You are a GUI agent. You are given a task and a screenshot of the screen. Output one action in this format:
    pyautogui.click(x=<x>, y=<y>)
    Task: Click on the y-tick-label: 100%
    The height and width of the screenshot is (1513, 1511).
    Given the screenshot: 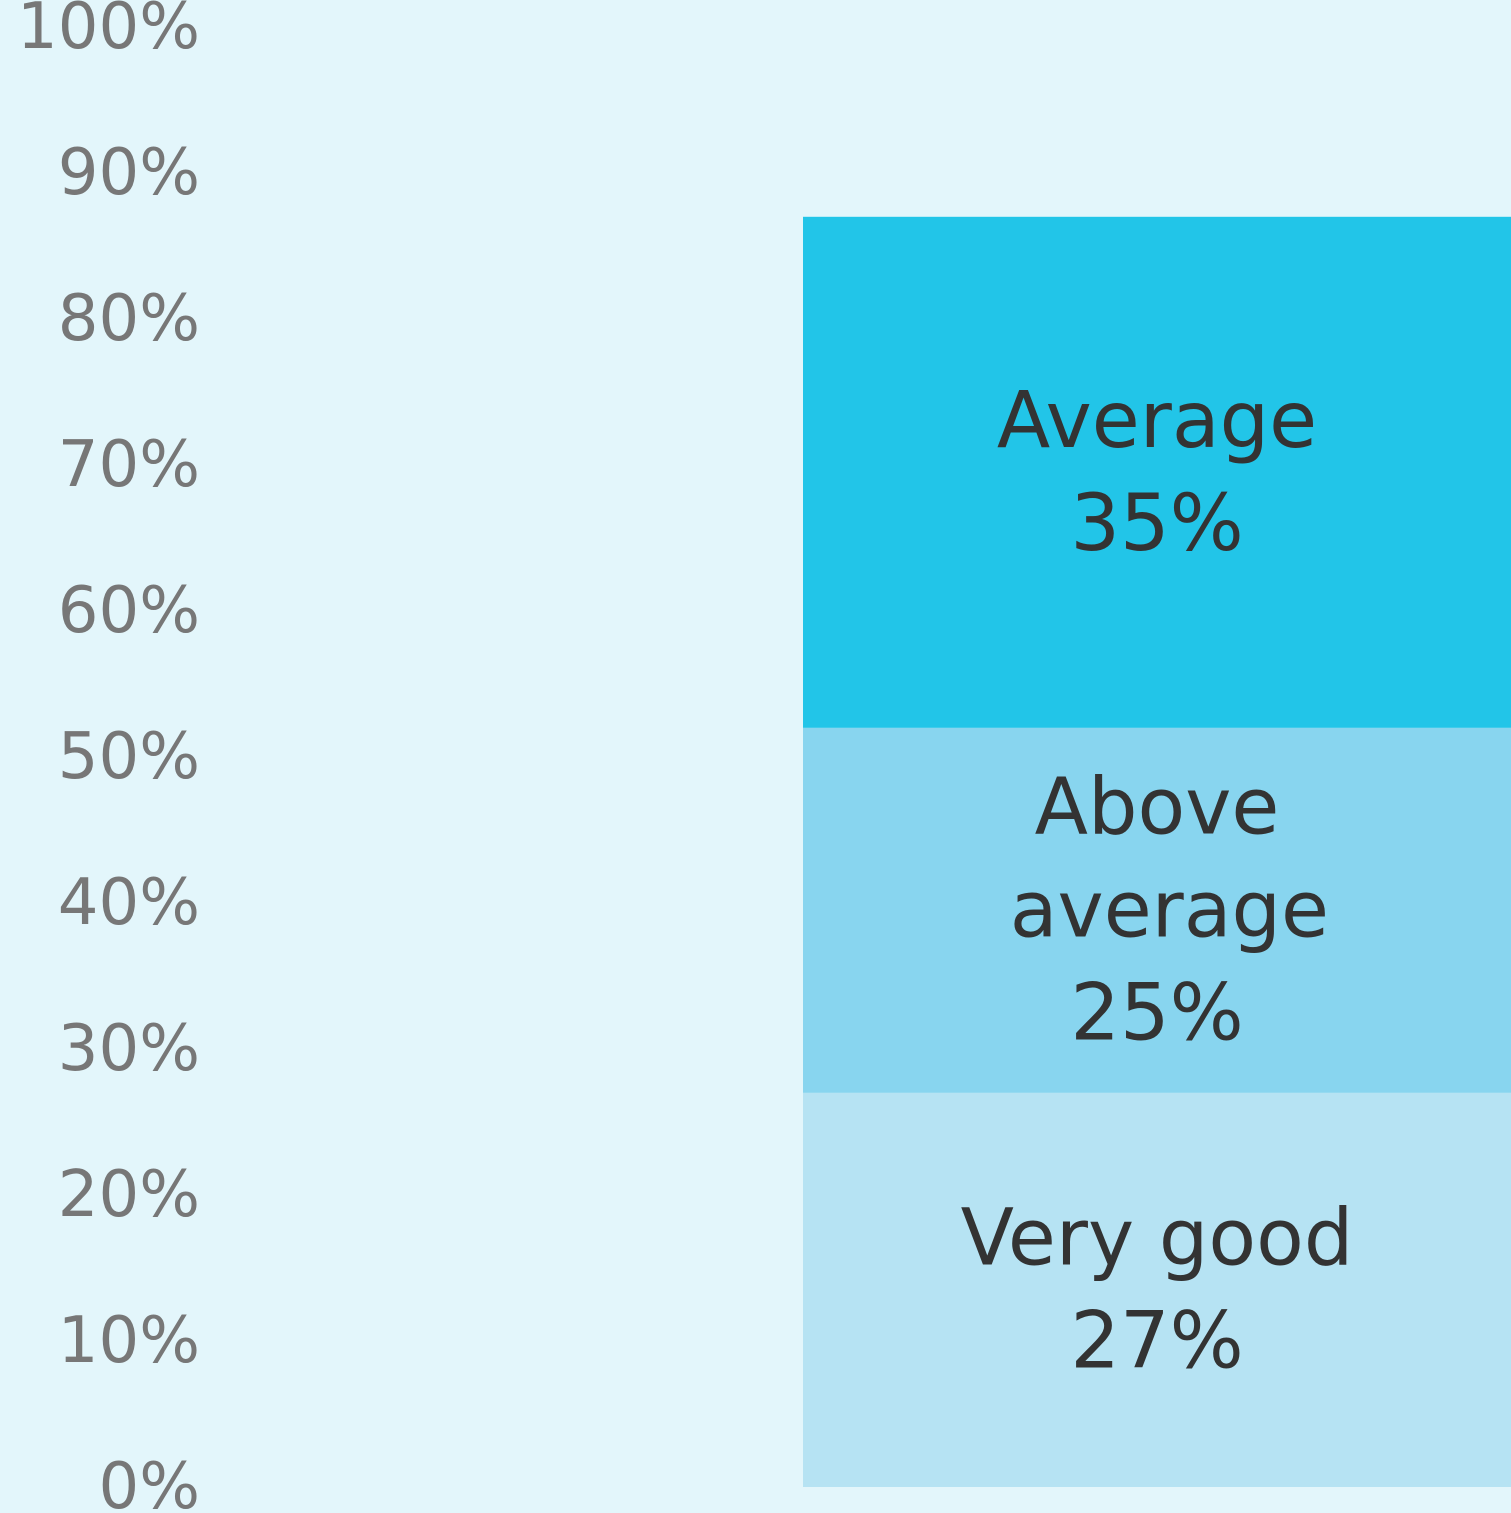 What is the action you would take?
    pyautogui.click(x=108, y=32)
    